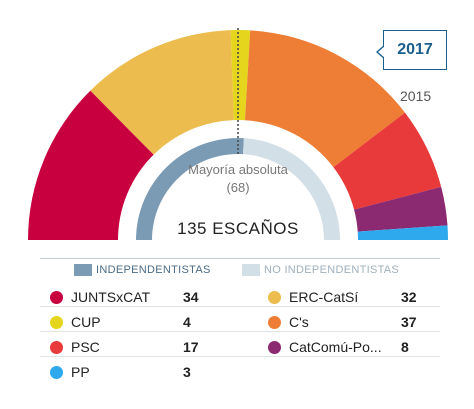 The width and height of the screenshot is (474, 409). I want to click on seat-segment-cup, so click(240, 75).